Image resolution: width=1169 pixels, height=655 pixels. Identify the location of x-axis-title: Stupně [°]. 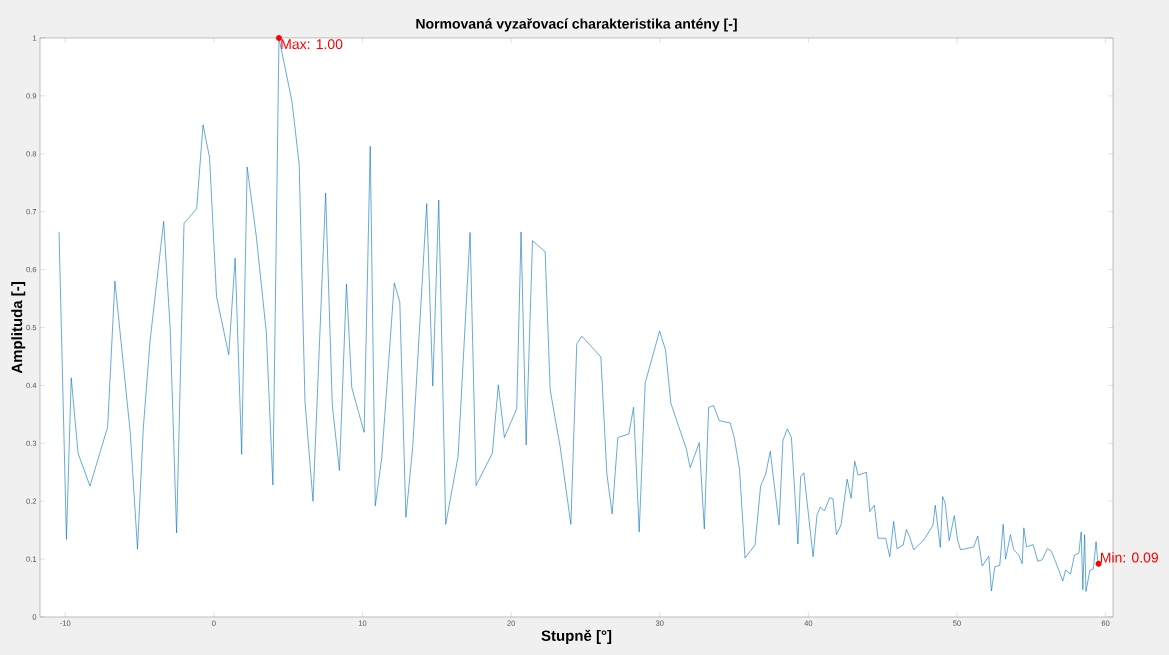
(576, 636).